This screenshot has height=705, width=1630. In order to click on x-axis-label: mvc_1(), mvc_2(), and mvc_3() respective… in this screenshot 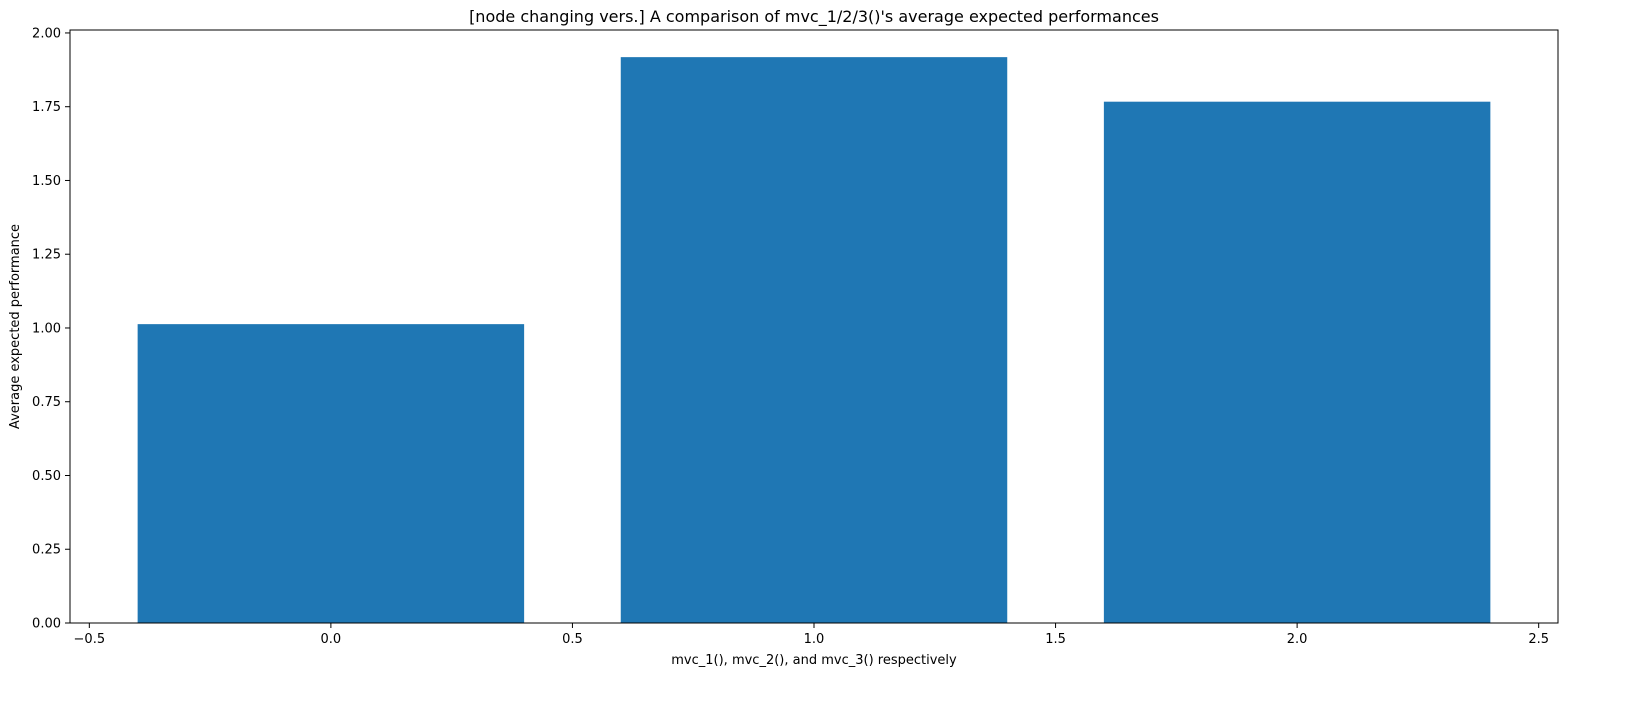, I will do `click(814, 660)`.